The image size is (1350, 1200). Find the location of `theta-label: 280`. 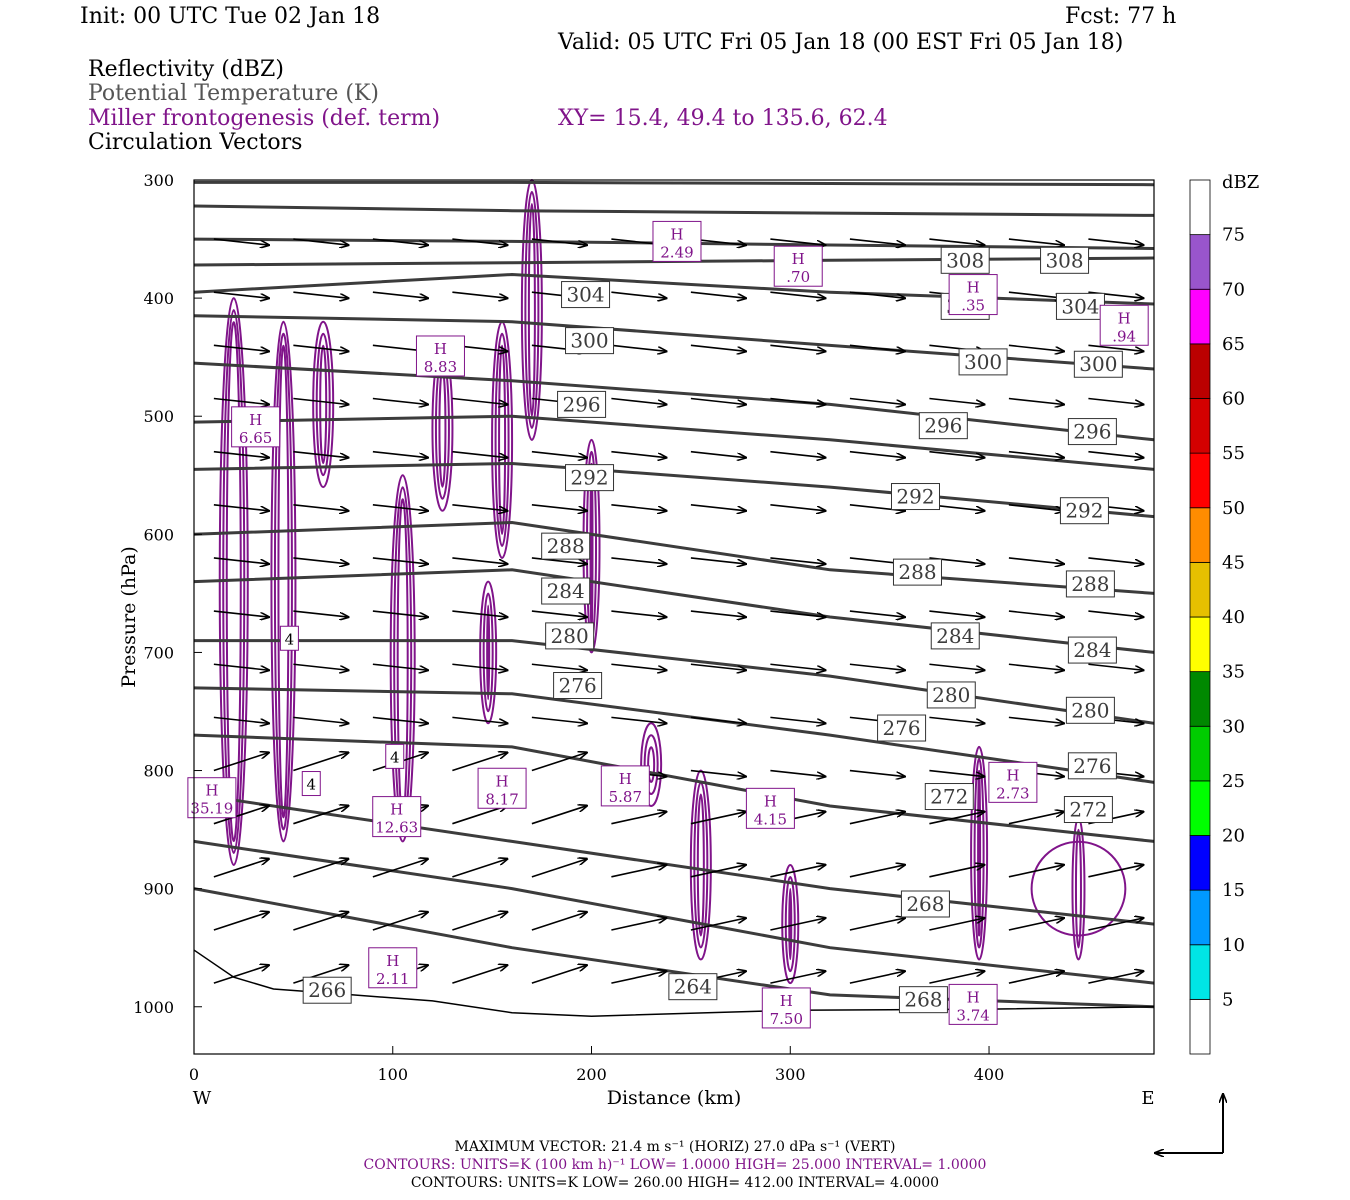

theta-label: 280 is located at coordinates (570, 636).